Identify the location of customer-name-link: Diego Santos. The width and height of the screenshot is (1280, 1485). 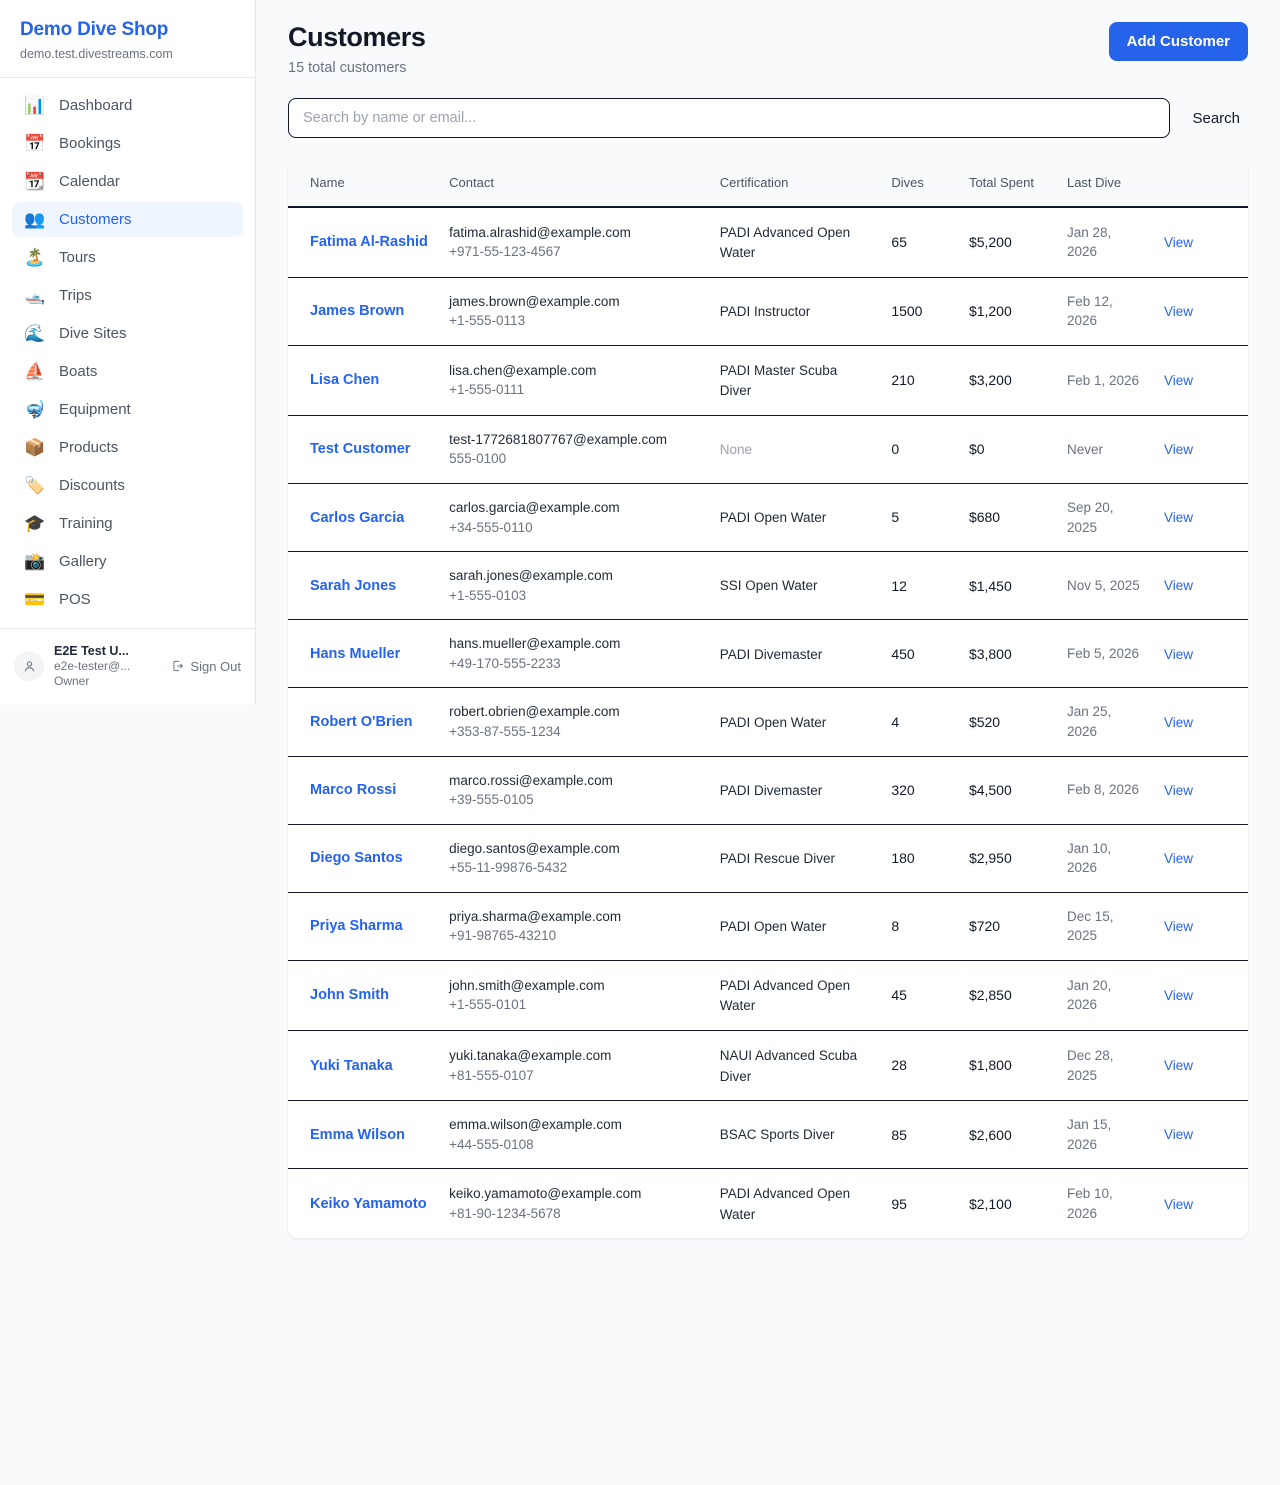
(356, 858).